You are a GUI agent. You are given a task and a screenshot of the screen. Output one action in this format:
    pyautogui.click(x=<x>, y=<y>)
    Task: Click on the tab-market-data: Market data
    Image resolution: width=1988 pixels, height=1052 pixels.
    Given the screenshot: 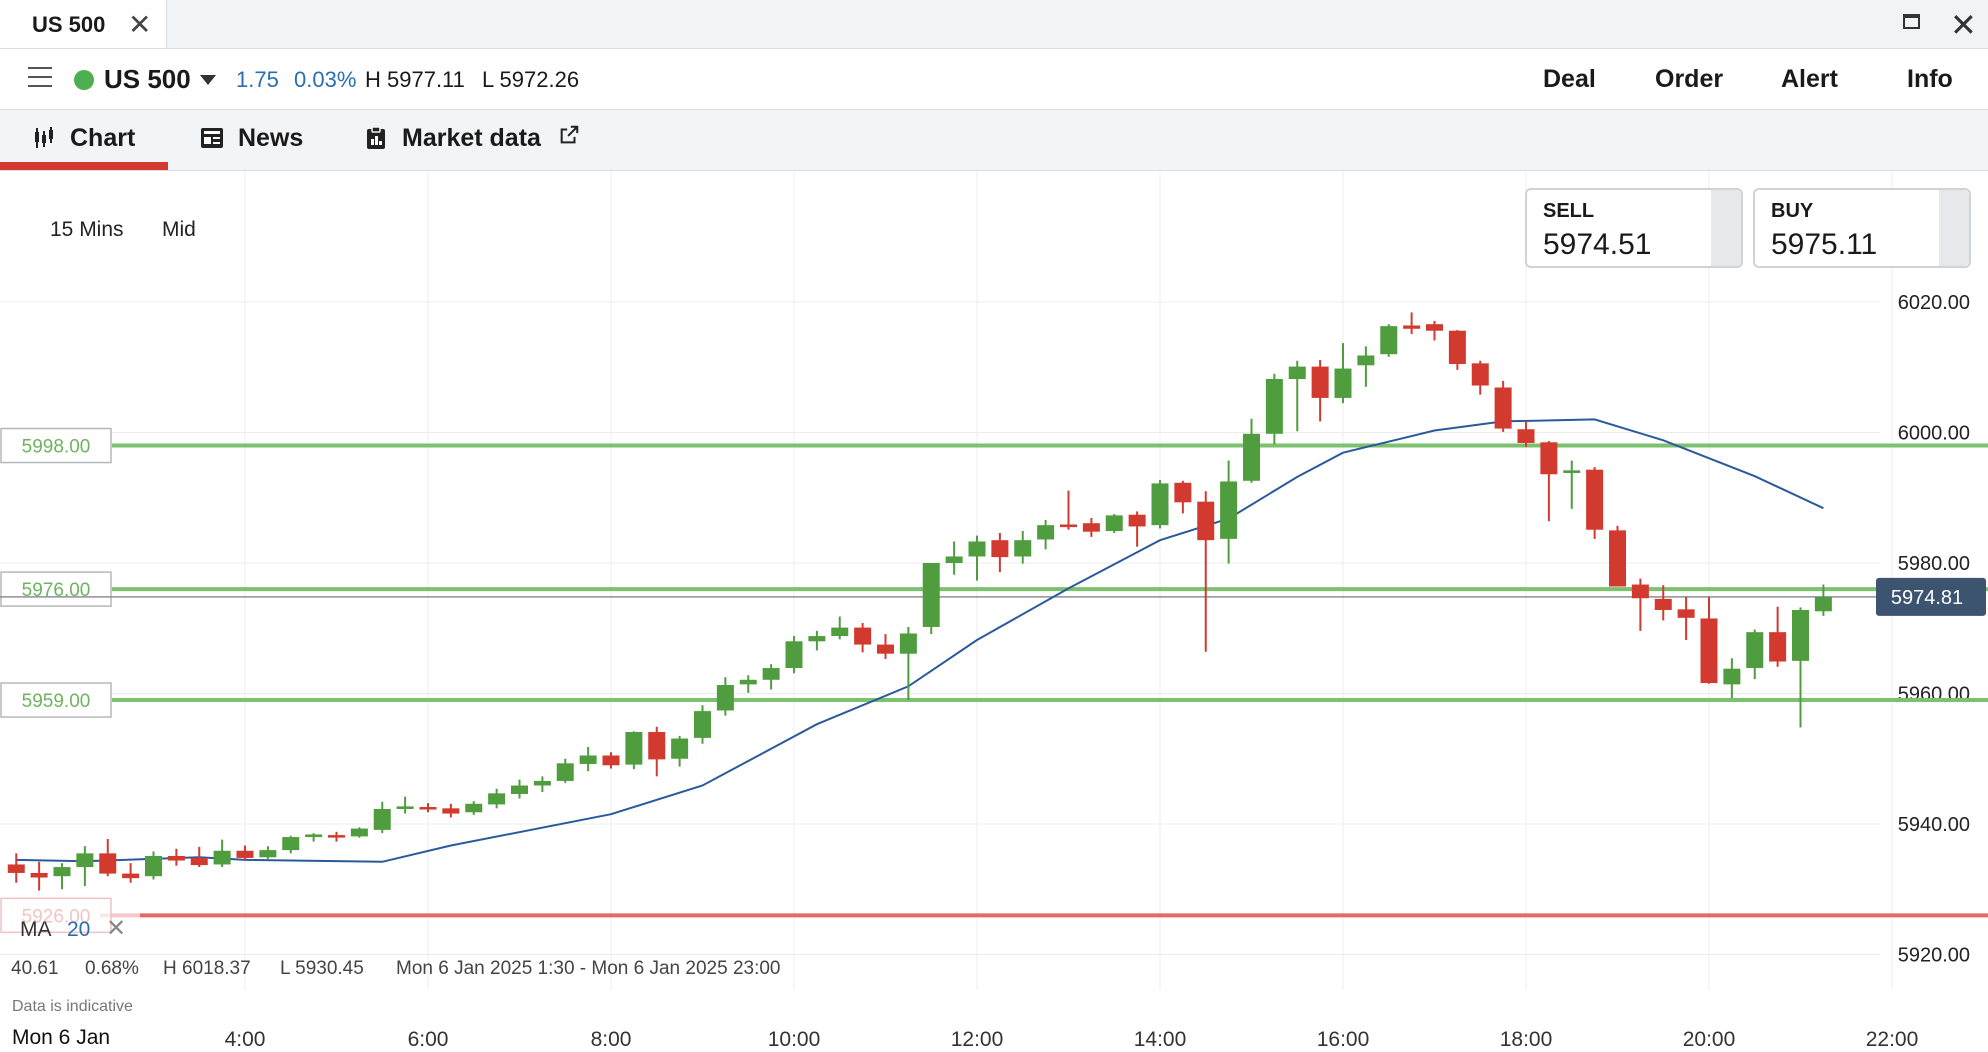 What is the action you would take?
    pyautogui.click(x=475, y=140)
    